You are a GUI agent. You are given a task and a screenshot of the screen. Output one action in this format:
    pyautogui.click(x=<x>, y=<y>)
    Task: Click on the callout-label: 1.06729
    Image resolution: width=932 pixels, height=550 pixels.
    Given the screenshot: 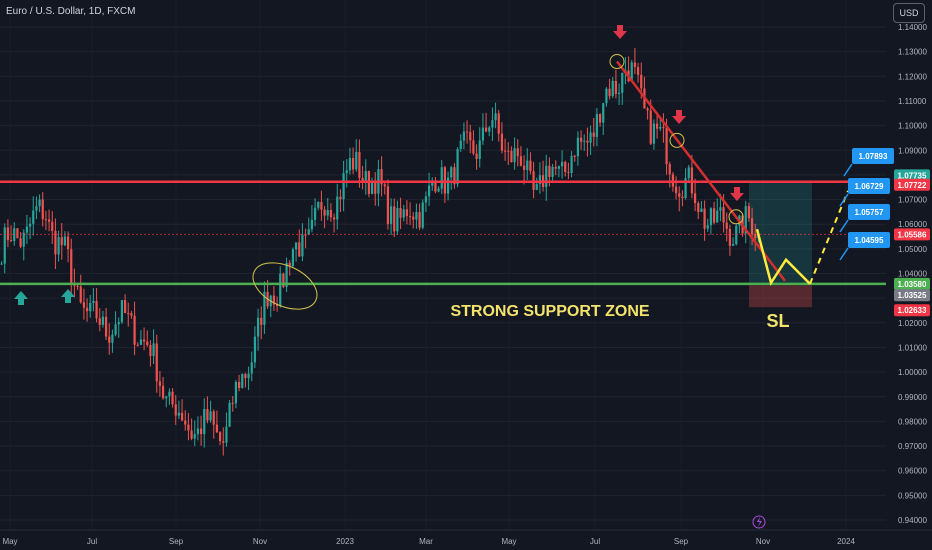 What is the action you would take?
    pyautogui.click(x=869, y=186)
    